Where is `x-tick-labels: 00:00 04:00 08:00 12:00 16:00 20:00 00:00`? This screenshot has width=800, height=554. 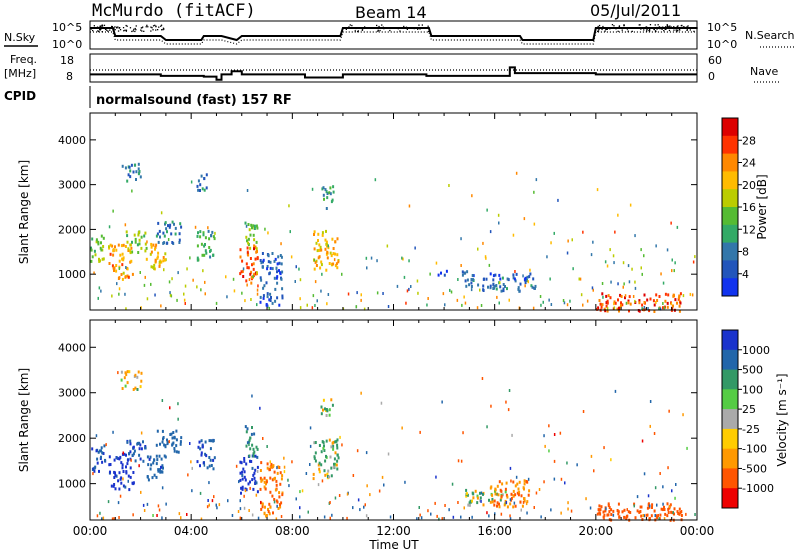
x-tick-labels: 00:00 04:00 08:00 12:00 16:00 20:00 00:00 is located at coordinates (394, 531).